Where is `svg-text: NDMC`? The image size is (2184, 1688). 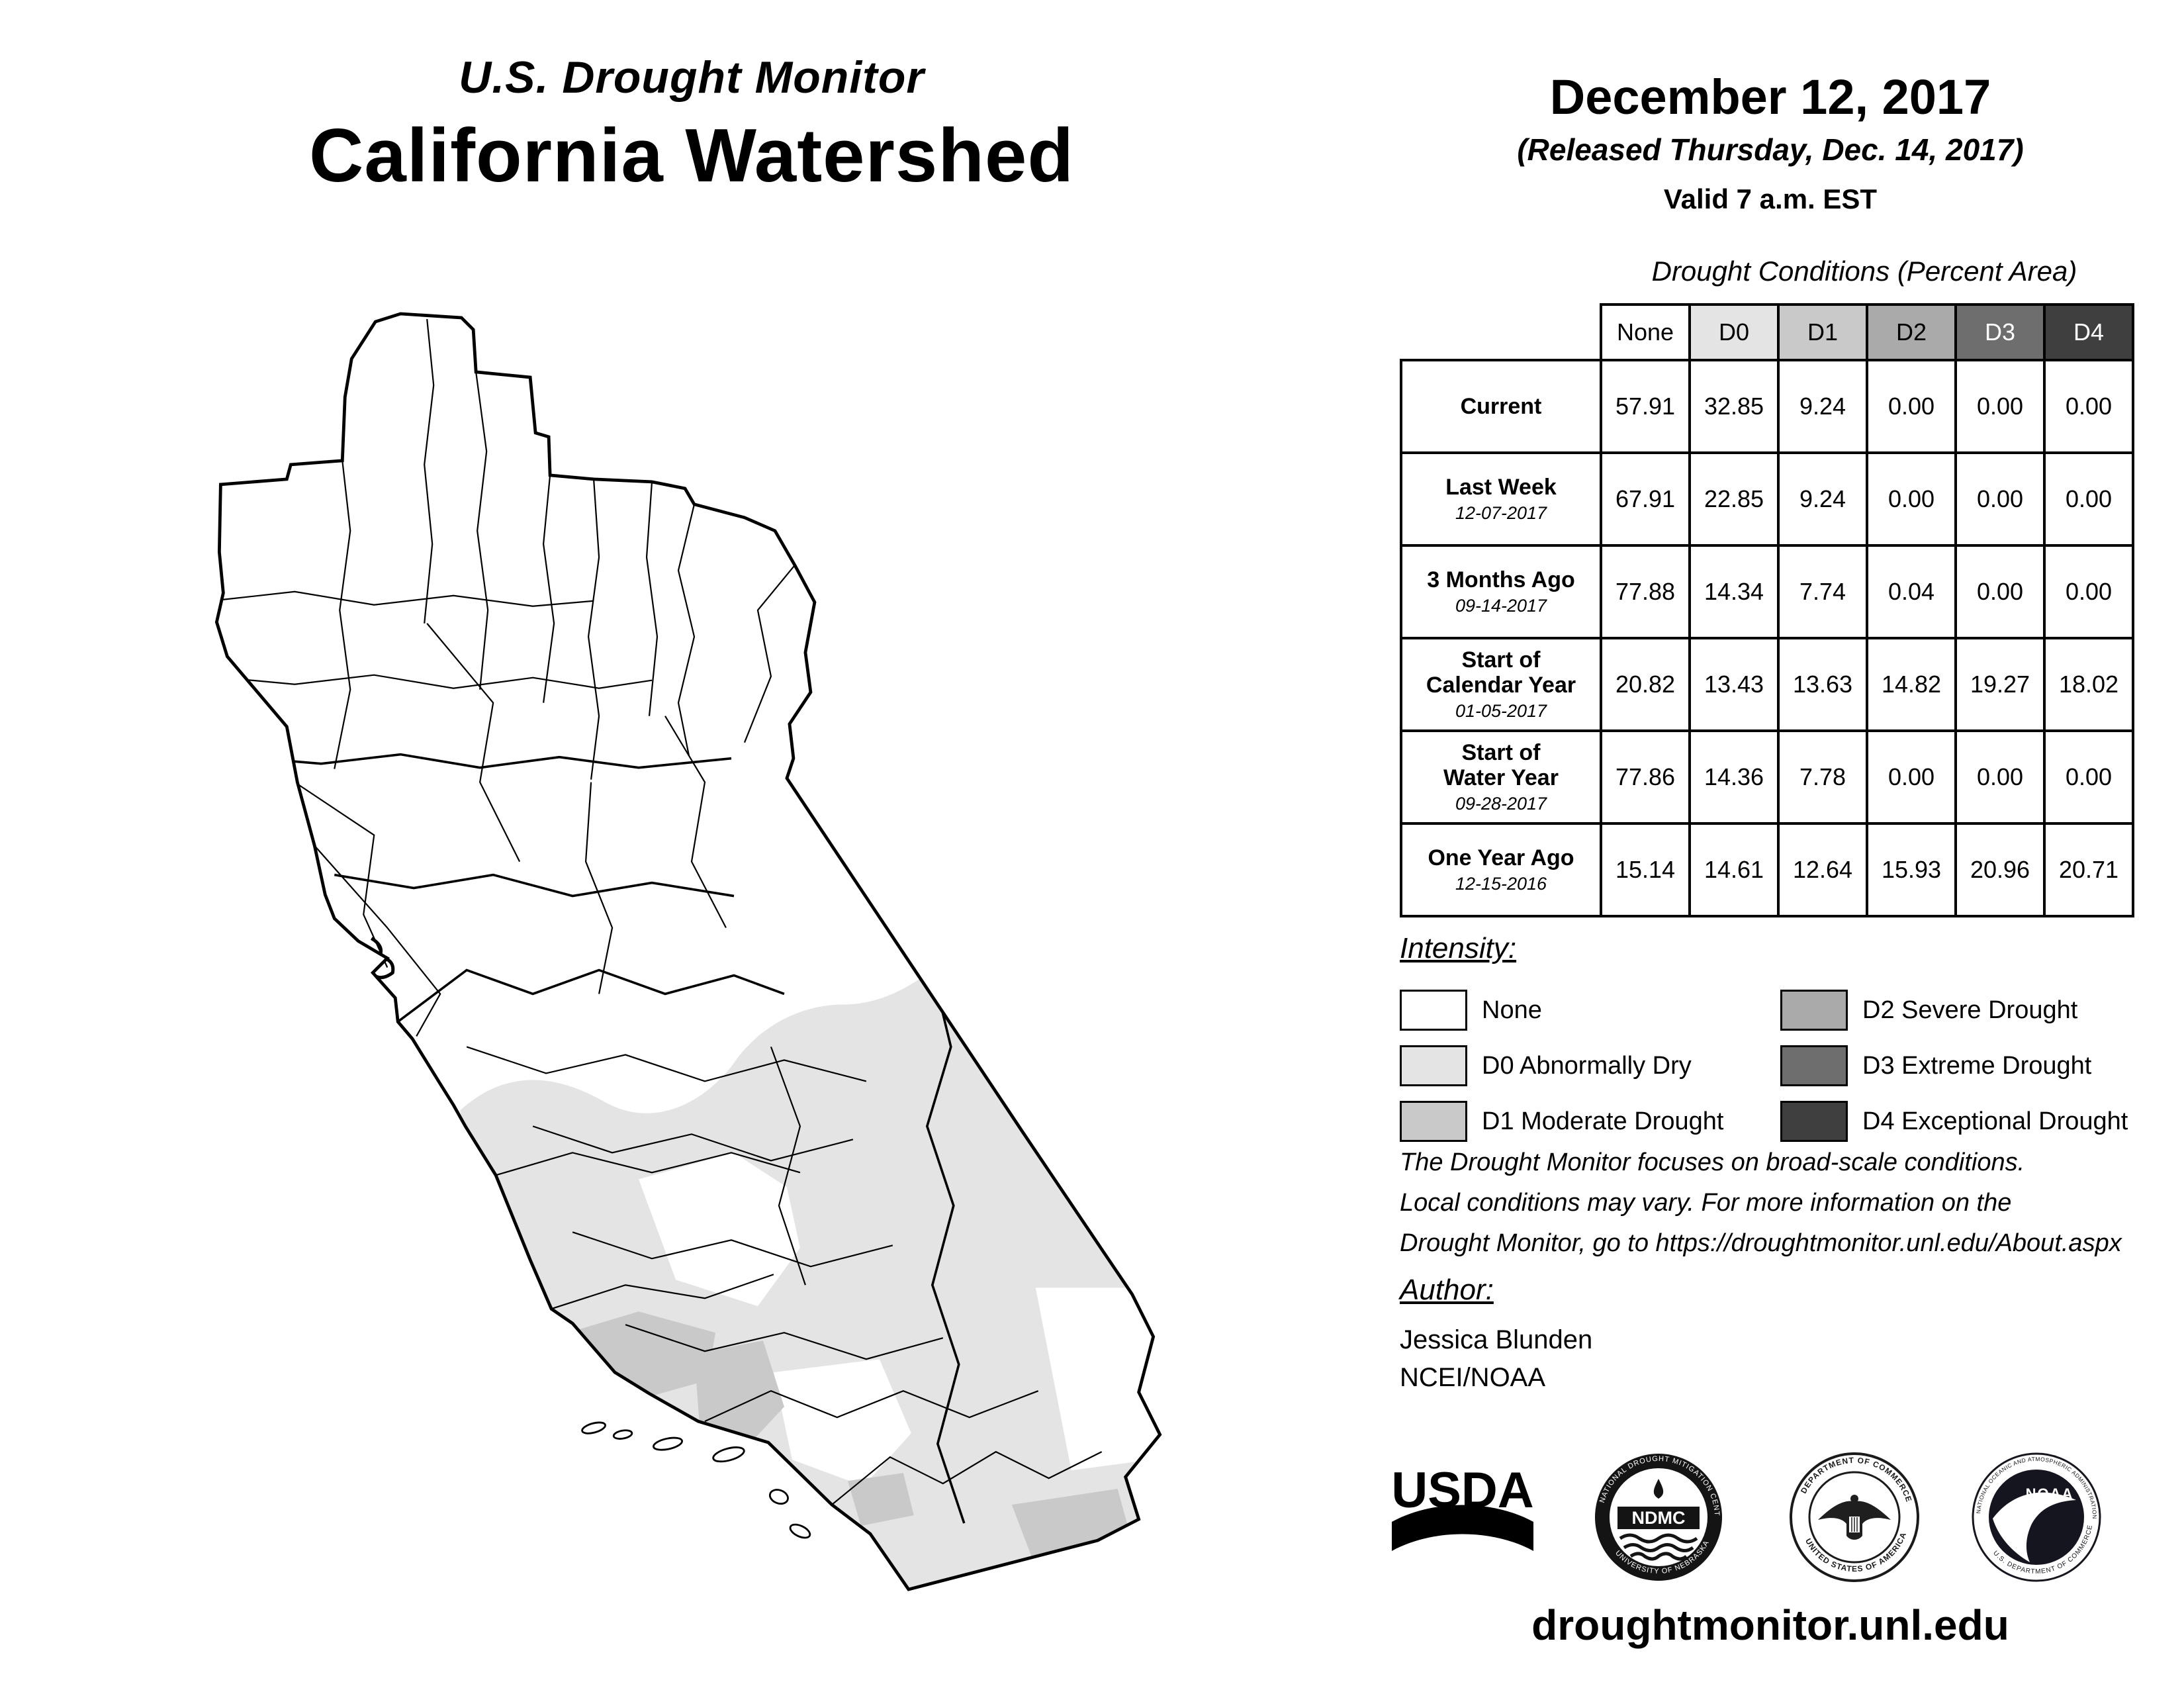 svg-text: NDMC is located at coordinates (1659, 1518).